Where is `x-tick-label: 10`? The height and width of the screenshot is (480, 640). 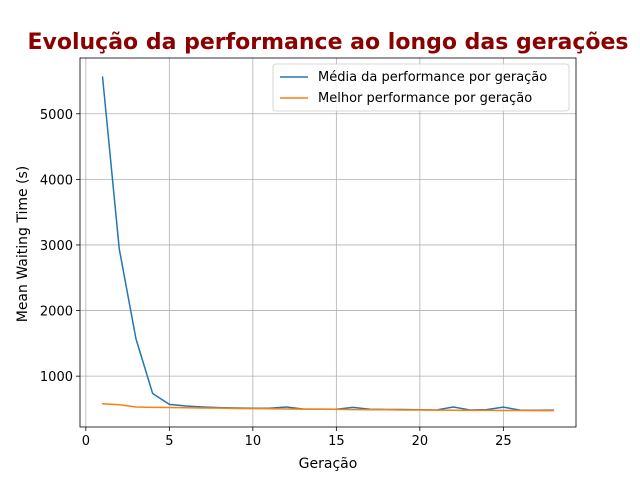 x-tick-label: 10 is located at coordinates (253, 441).